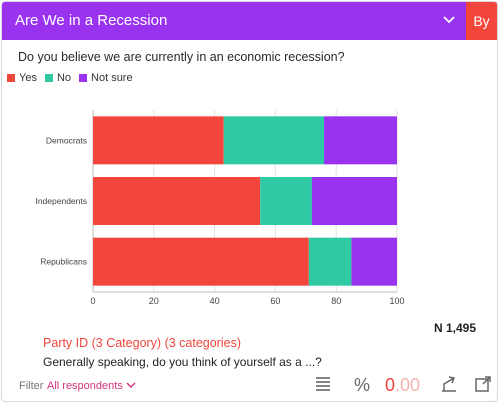  I want to click on legend-label-yes: Yes, so click(28, 78).